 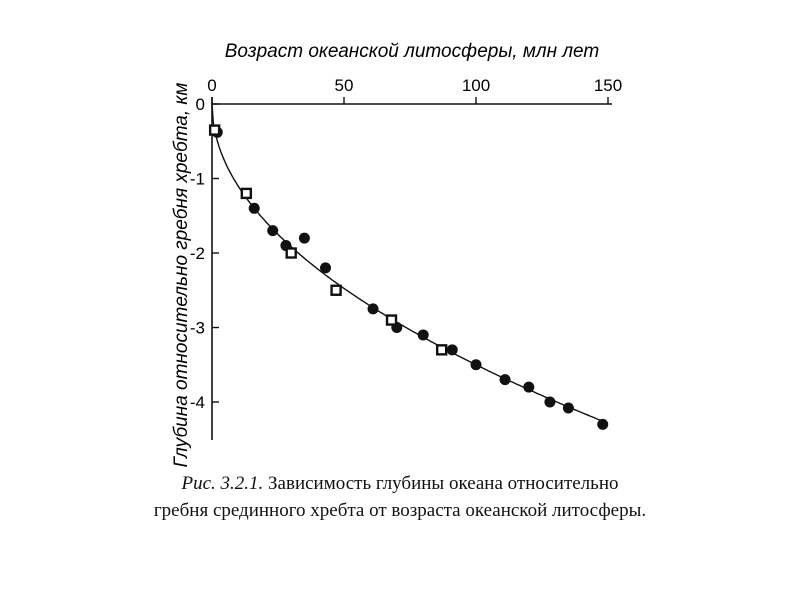 What do you see at coordinates (608, 85) in the screenshot?
I see `x-tick-label: 150` at bounding box center [608, 85].